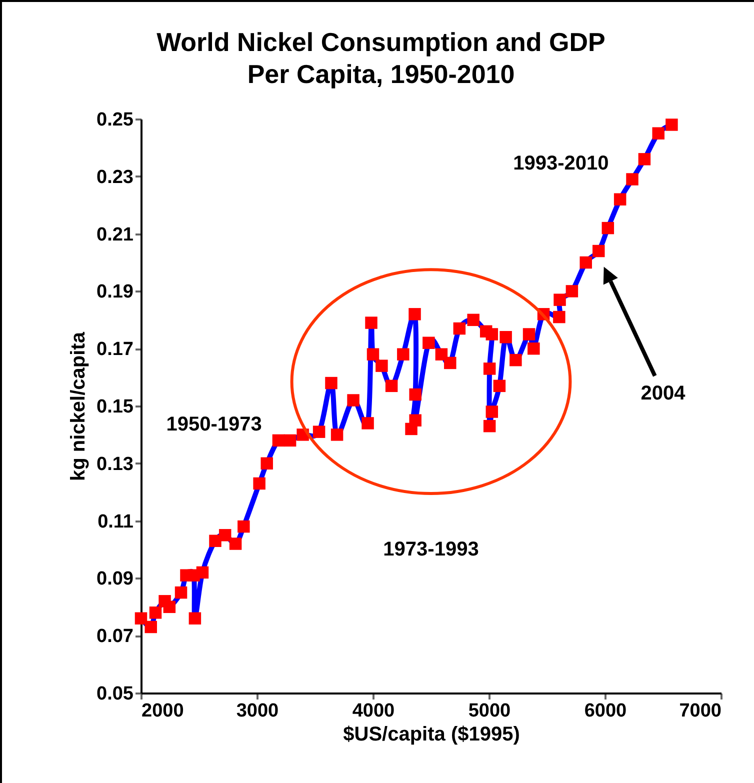  Describe the element at coordinates (115, 464) in the screenshot. I see `y-tick-label: 0.13` at that location.